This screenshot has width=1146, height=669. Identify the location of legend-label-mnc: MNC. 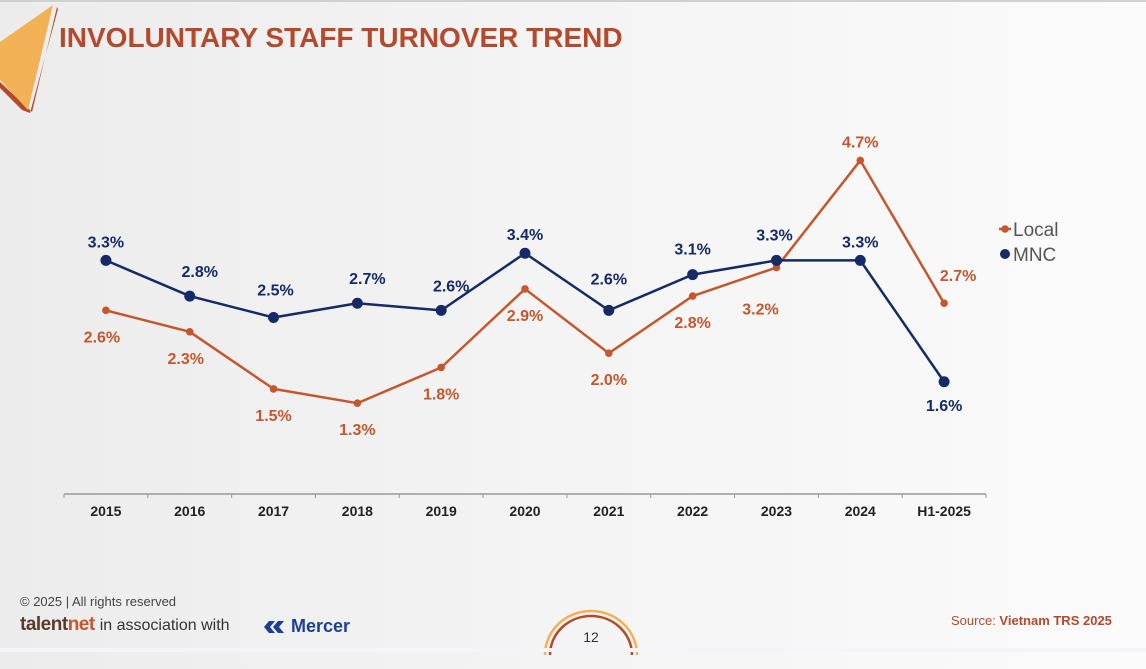
(1034, 255).